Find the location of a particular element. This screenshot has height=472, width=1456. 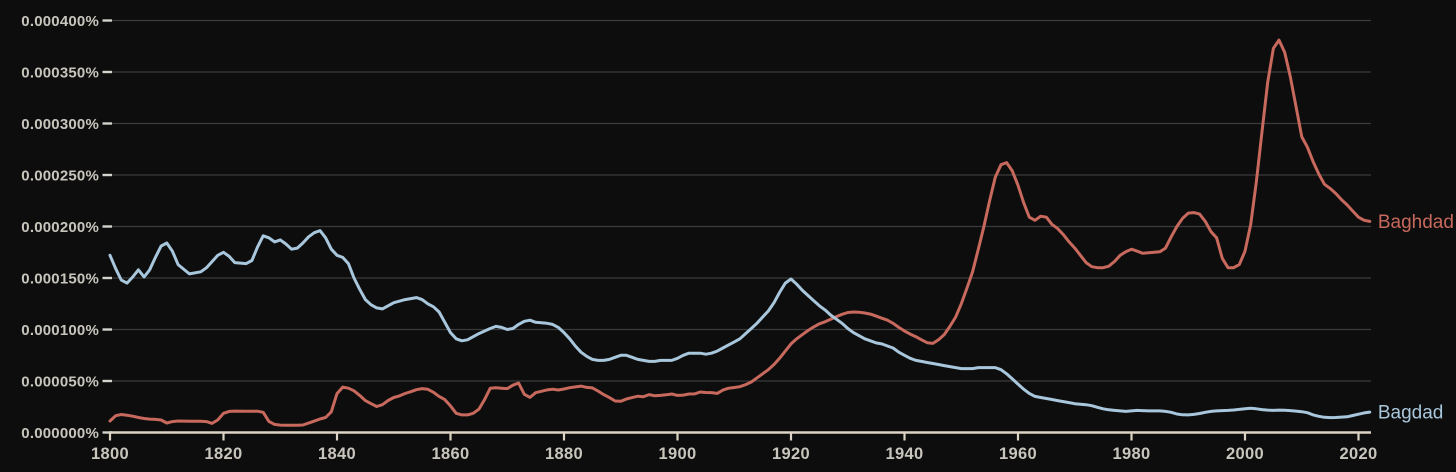

x-tick-label: 1920 is located at coordinates (791, 454).